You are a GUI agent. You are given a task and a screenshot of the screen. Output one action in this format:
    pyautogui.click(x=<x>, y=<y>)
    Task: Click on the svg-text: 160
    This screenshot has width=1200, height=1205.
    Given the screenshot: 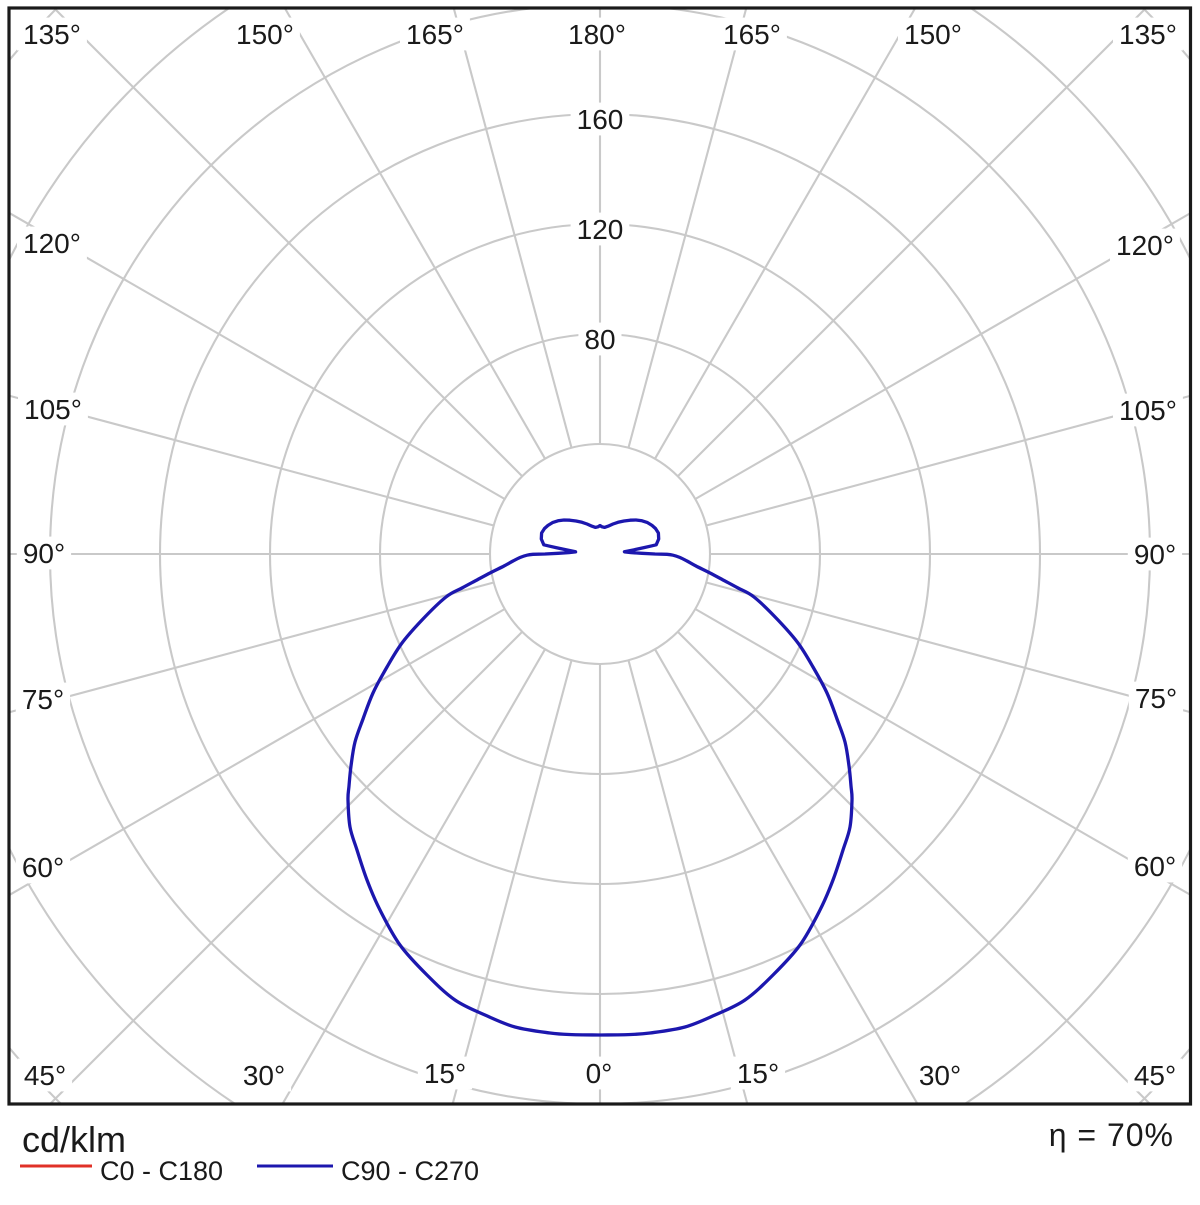 What is the action you would take?
    pyautogui.click(x=600, y=119)
    